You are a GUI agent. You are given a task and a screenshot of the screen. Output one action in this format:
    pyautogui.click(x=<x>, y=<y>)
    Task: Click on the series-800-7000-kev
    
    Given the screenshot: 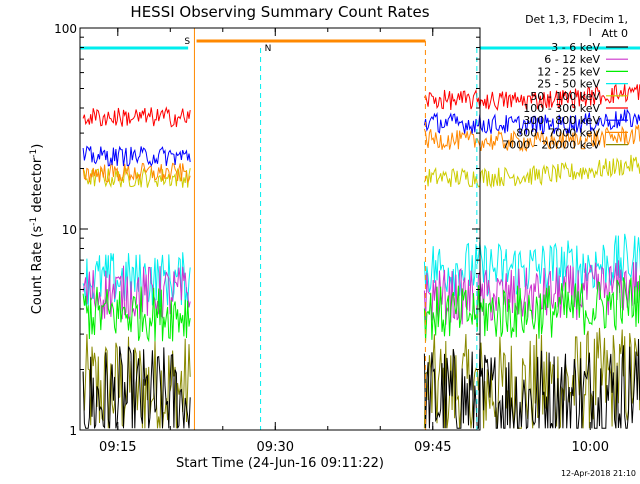 What is the action you would take?
    pyautogui.click(x=361, y=154)
    